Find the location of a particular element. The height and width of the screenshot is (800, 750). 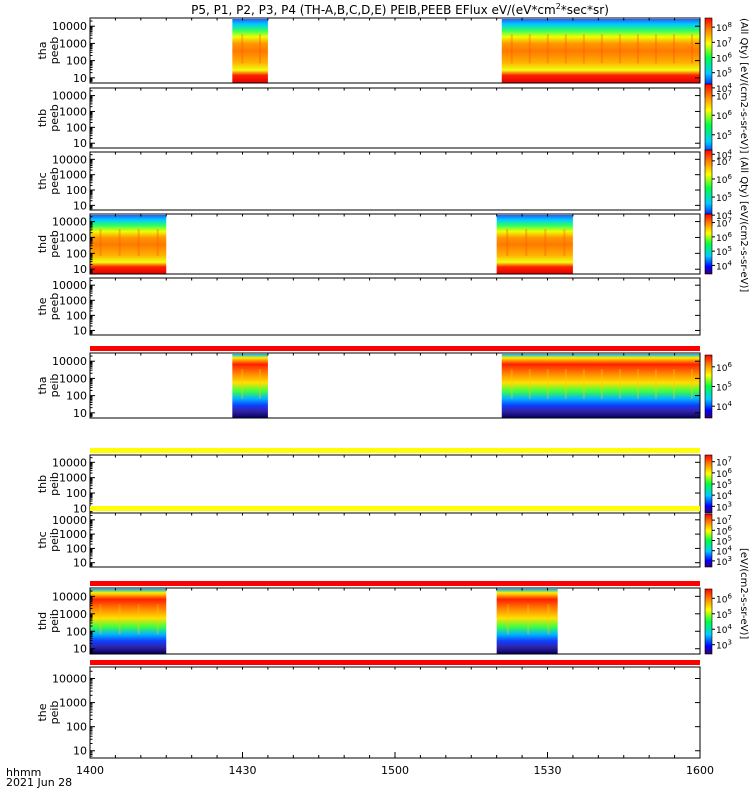

x-axis-label-bottom: 2021 Jun 28 is located at coordinates (39, 782).